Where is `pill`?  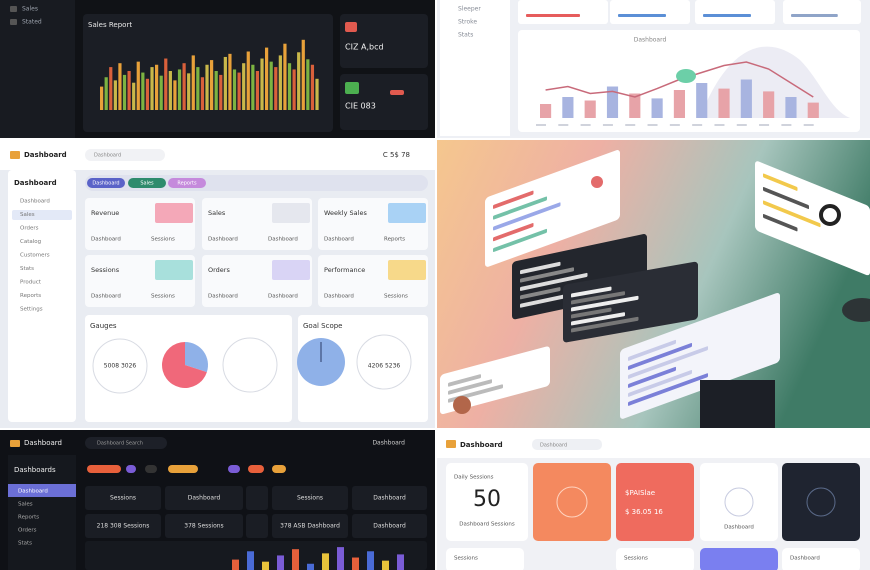
pill is located at coordinates (234, 469).